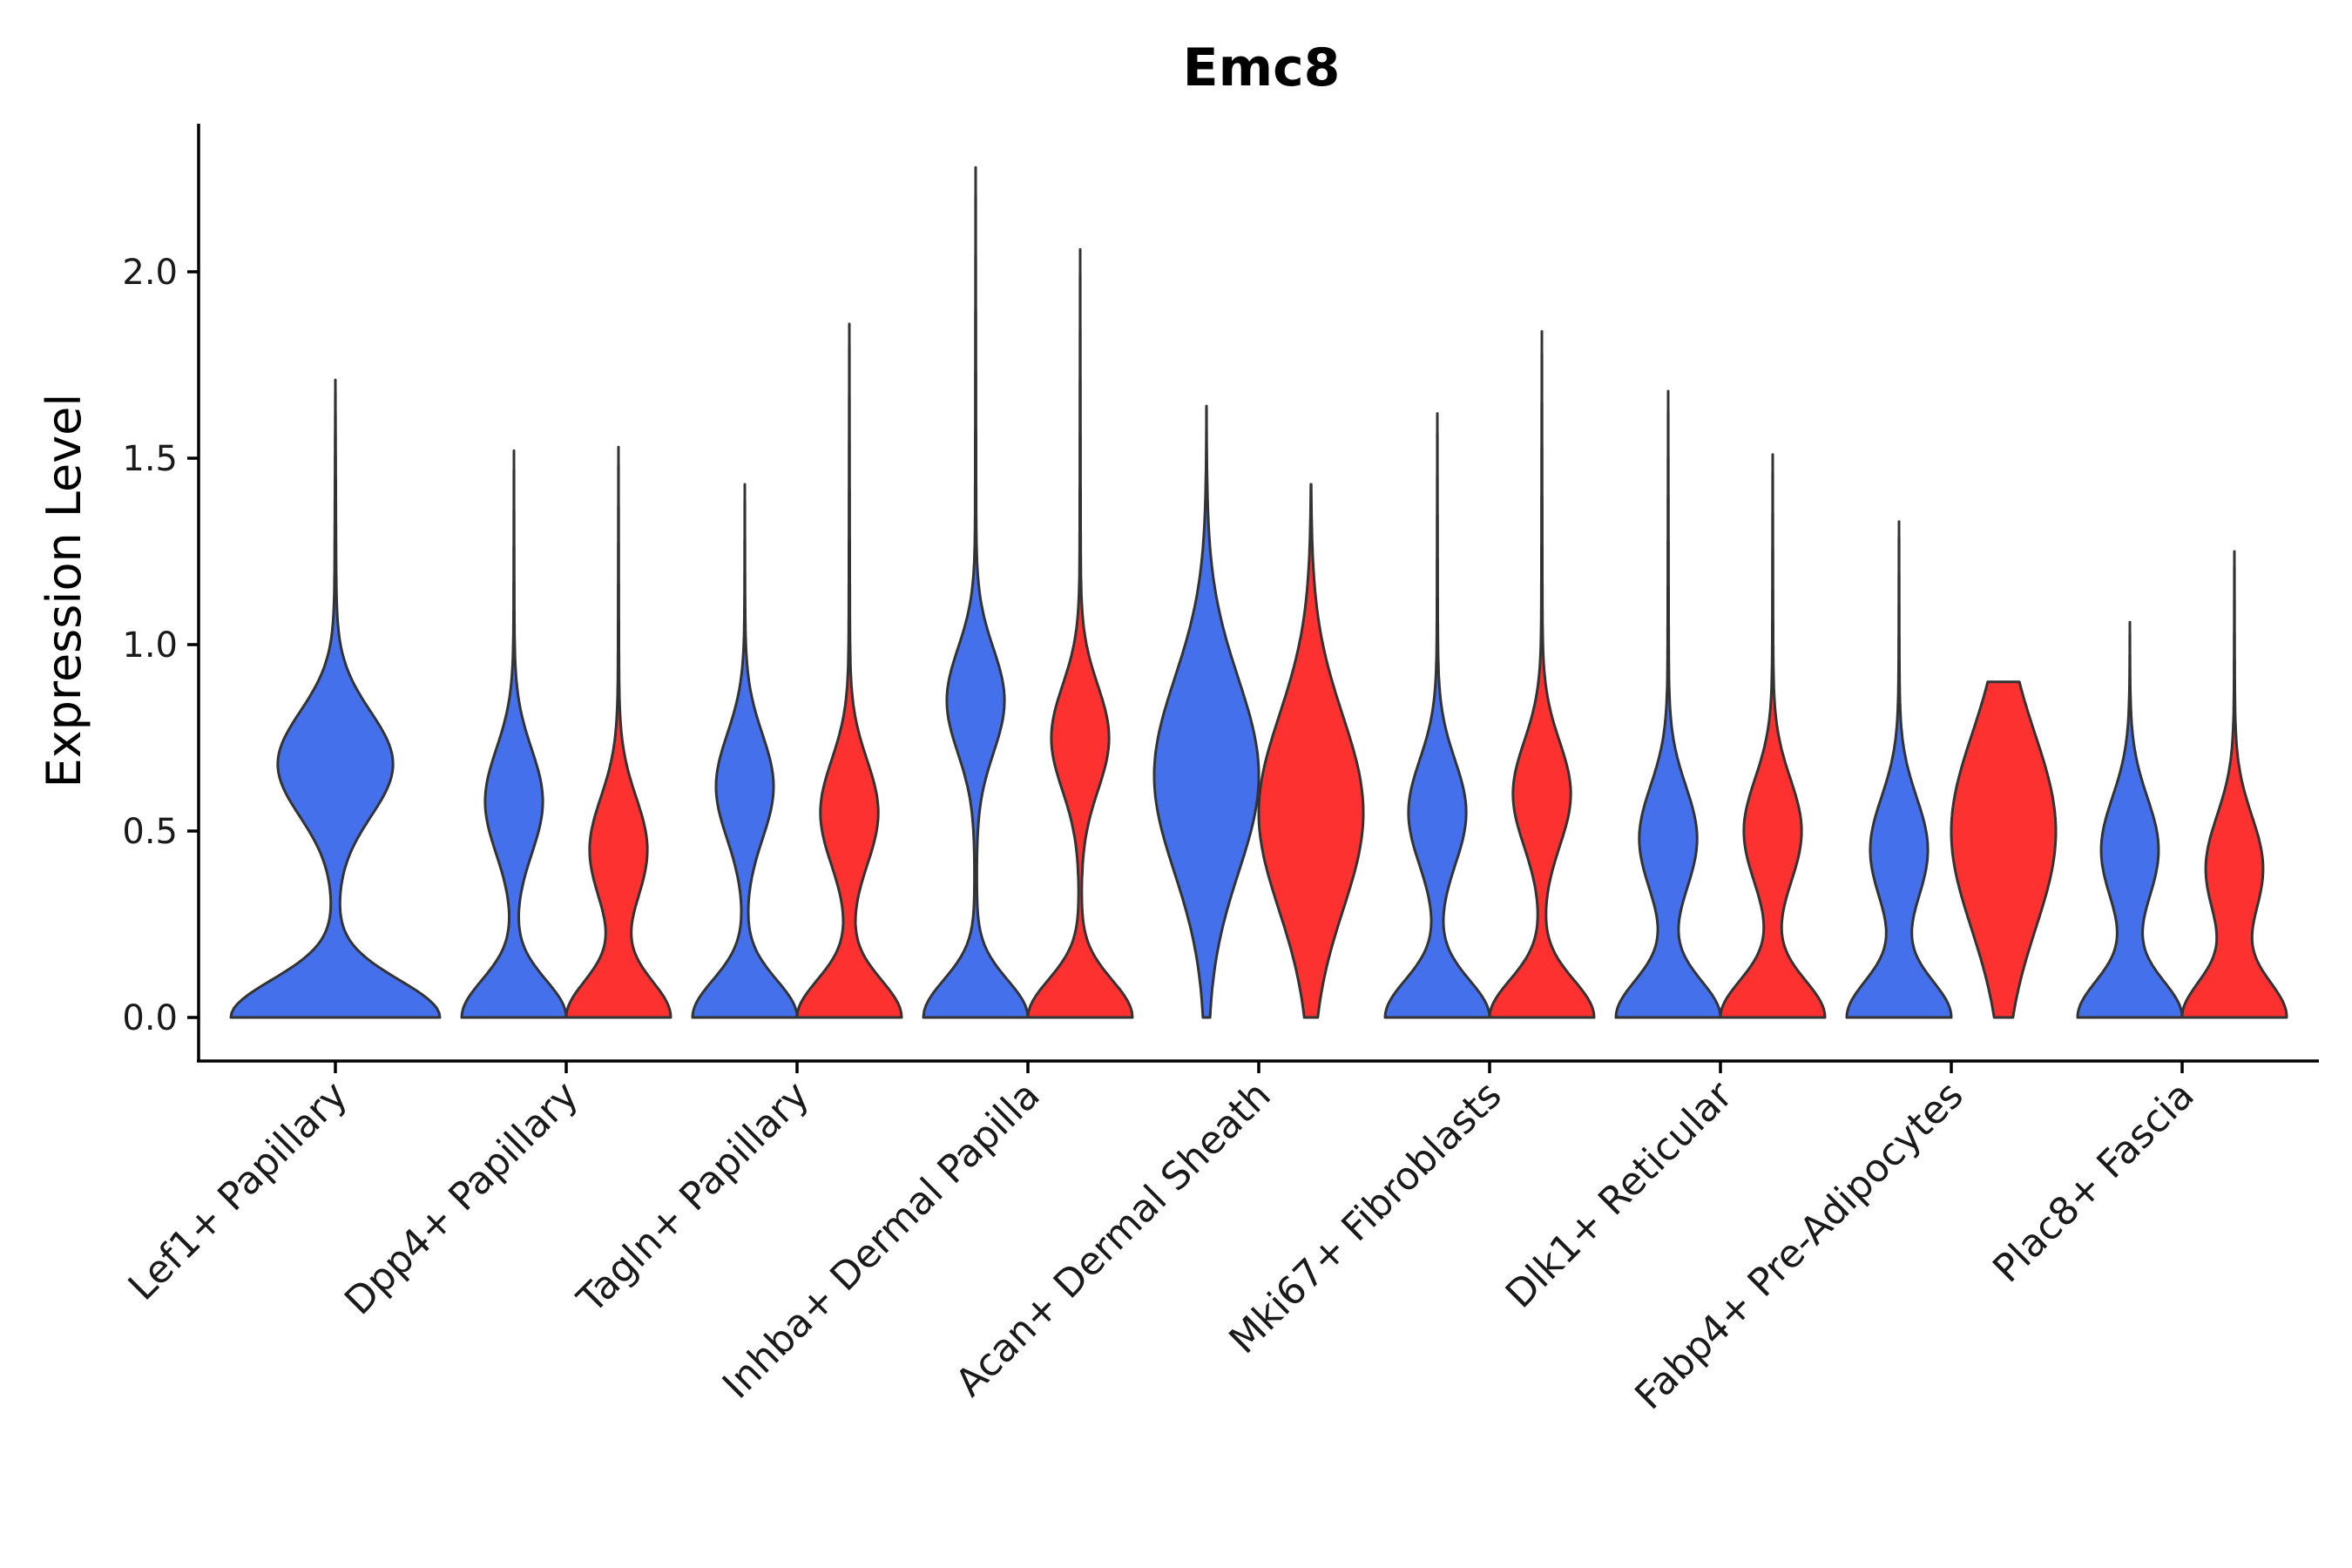 This screenshot has height=1568, width=2352. What do you see at coordinates (1262, 67) in the screenshot?
I see `chart-title: Emc8` at bounding box center [1262, 67].